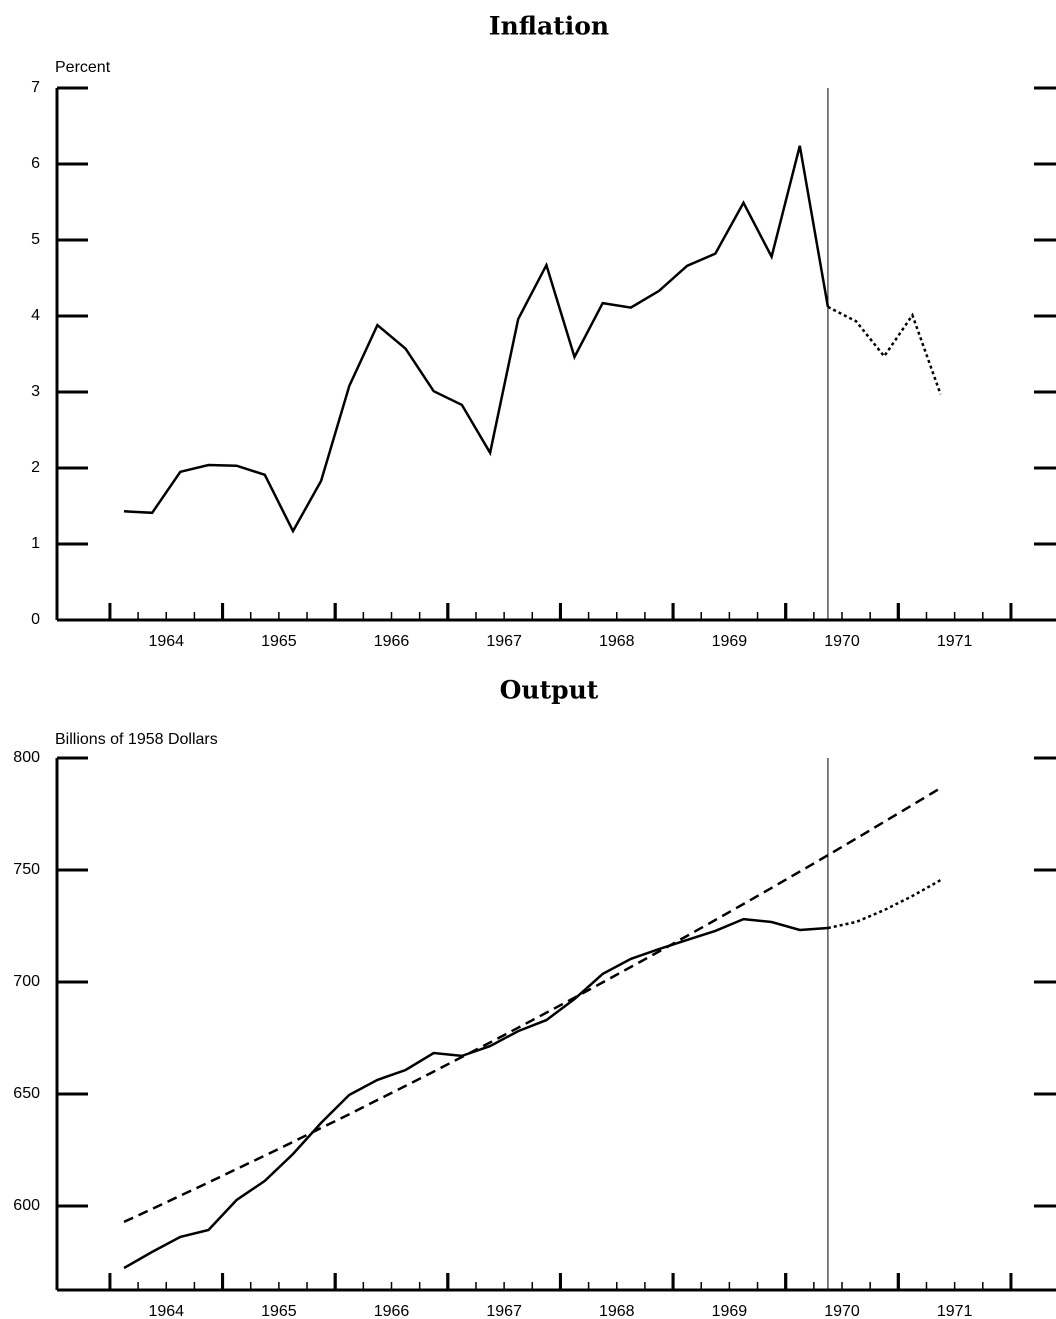 The image size is (1056, 1319). I want to click on y-tick-label: 5, so click(35, 239).